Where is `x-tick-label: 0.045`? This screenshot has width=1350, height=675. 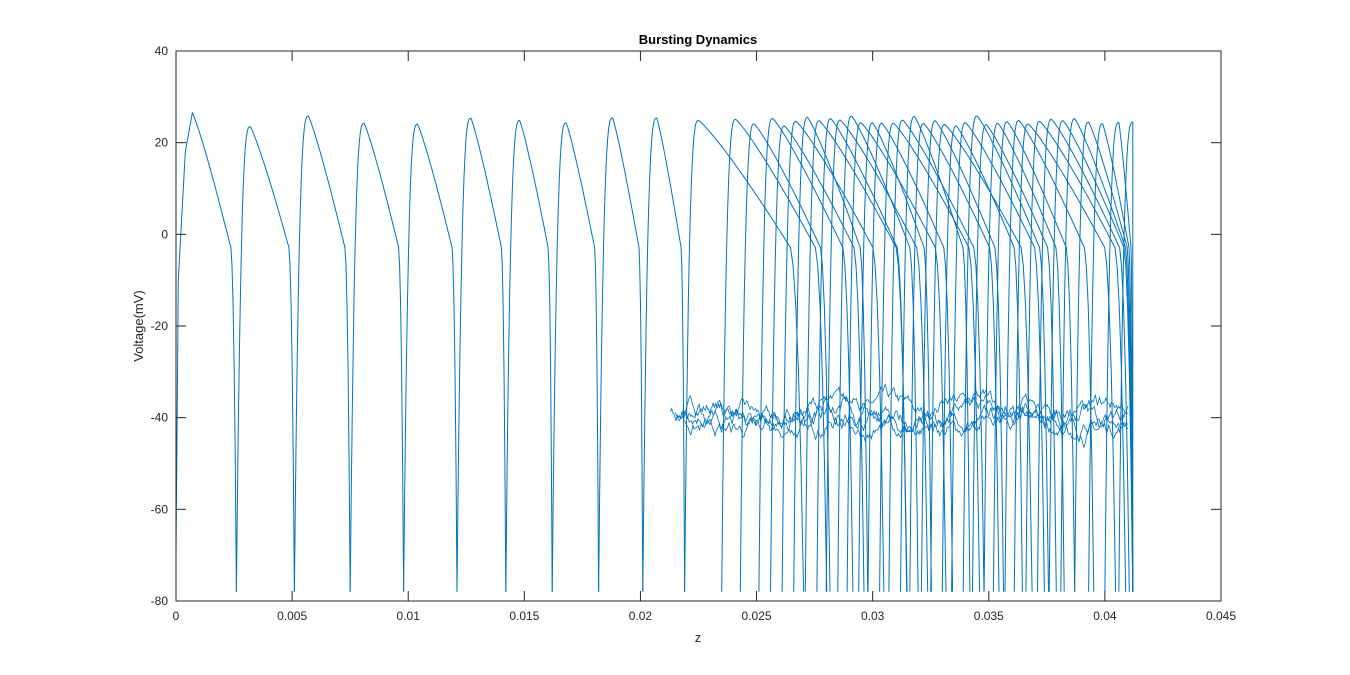 x-tick-label: 0.045 is located at coordinates (1221, 616).